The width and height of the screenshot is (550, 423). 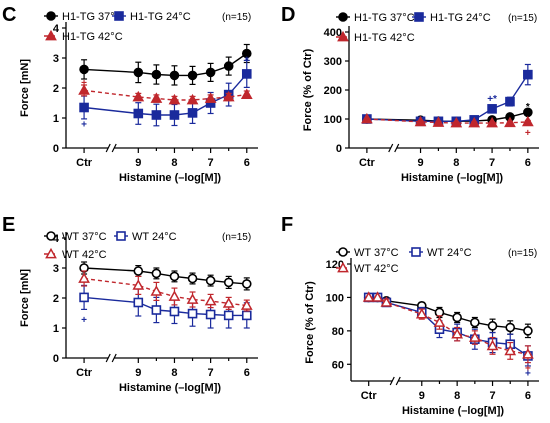 I want to click on panel-label: C, so click(x=9, y=15).